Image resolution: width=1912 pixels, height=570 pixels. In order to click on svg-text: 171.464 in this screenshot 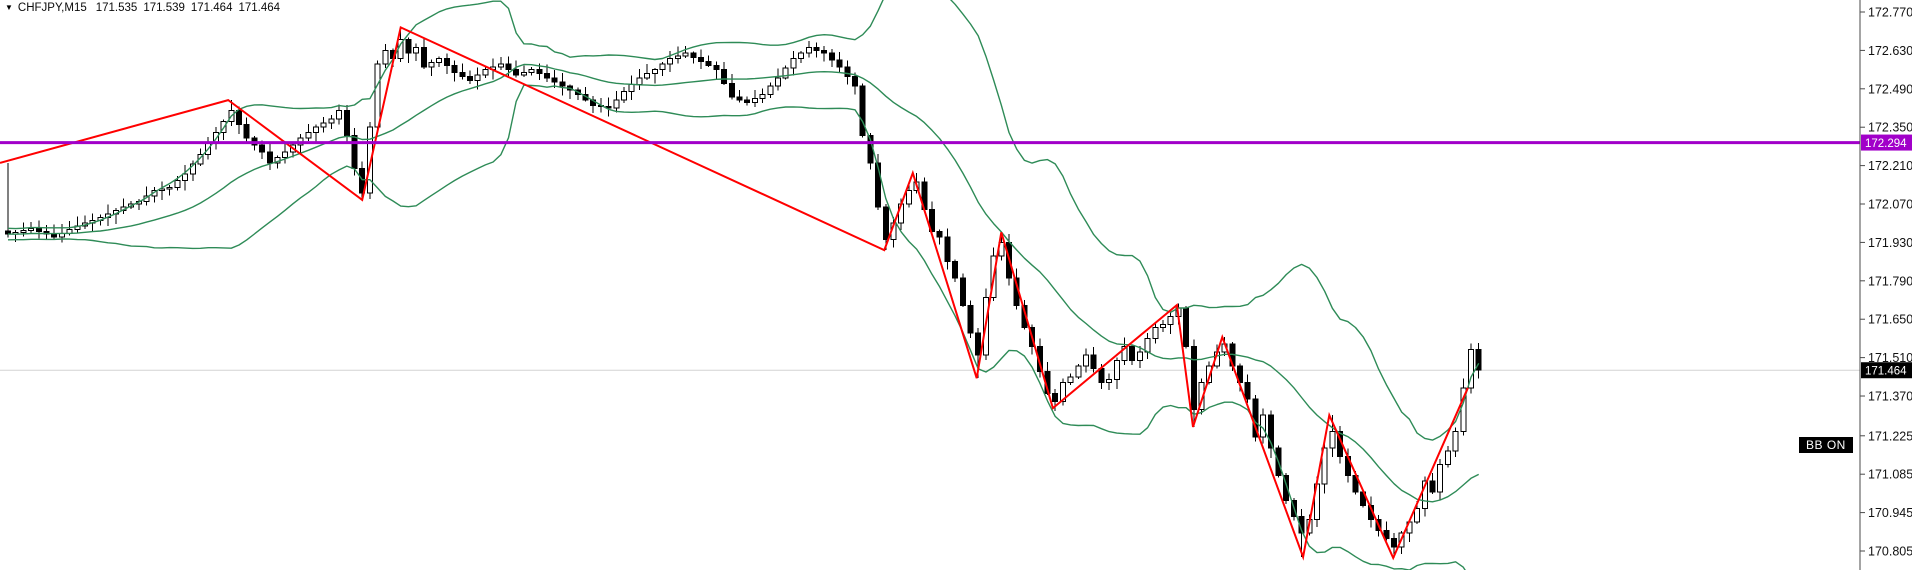, I will do `click(1886, 372)`.